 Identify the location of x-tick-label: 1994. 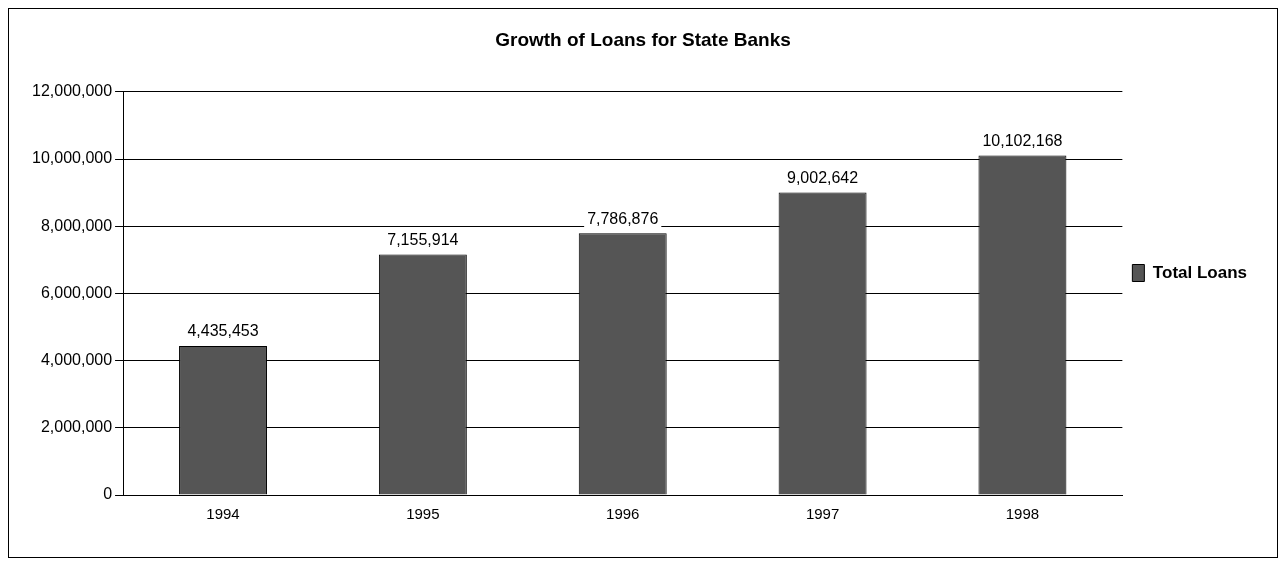
(223, 514).